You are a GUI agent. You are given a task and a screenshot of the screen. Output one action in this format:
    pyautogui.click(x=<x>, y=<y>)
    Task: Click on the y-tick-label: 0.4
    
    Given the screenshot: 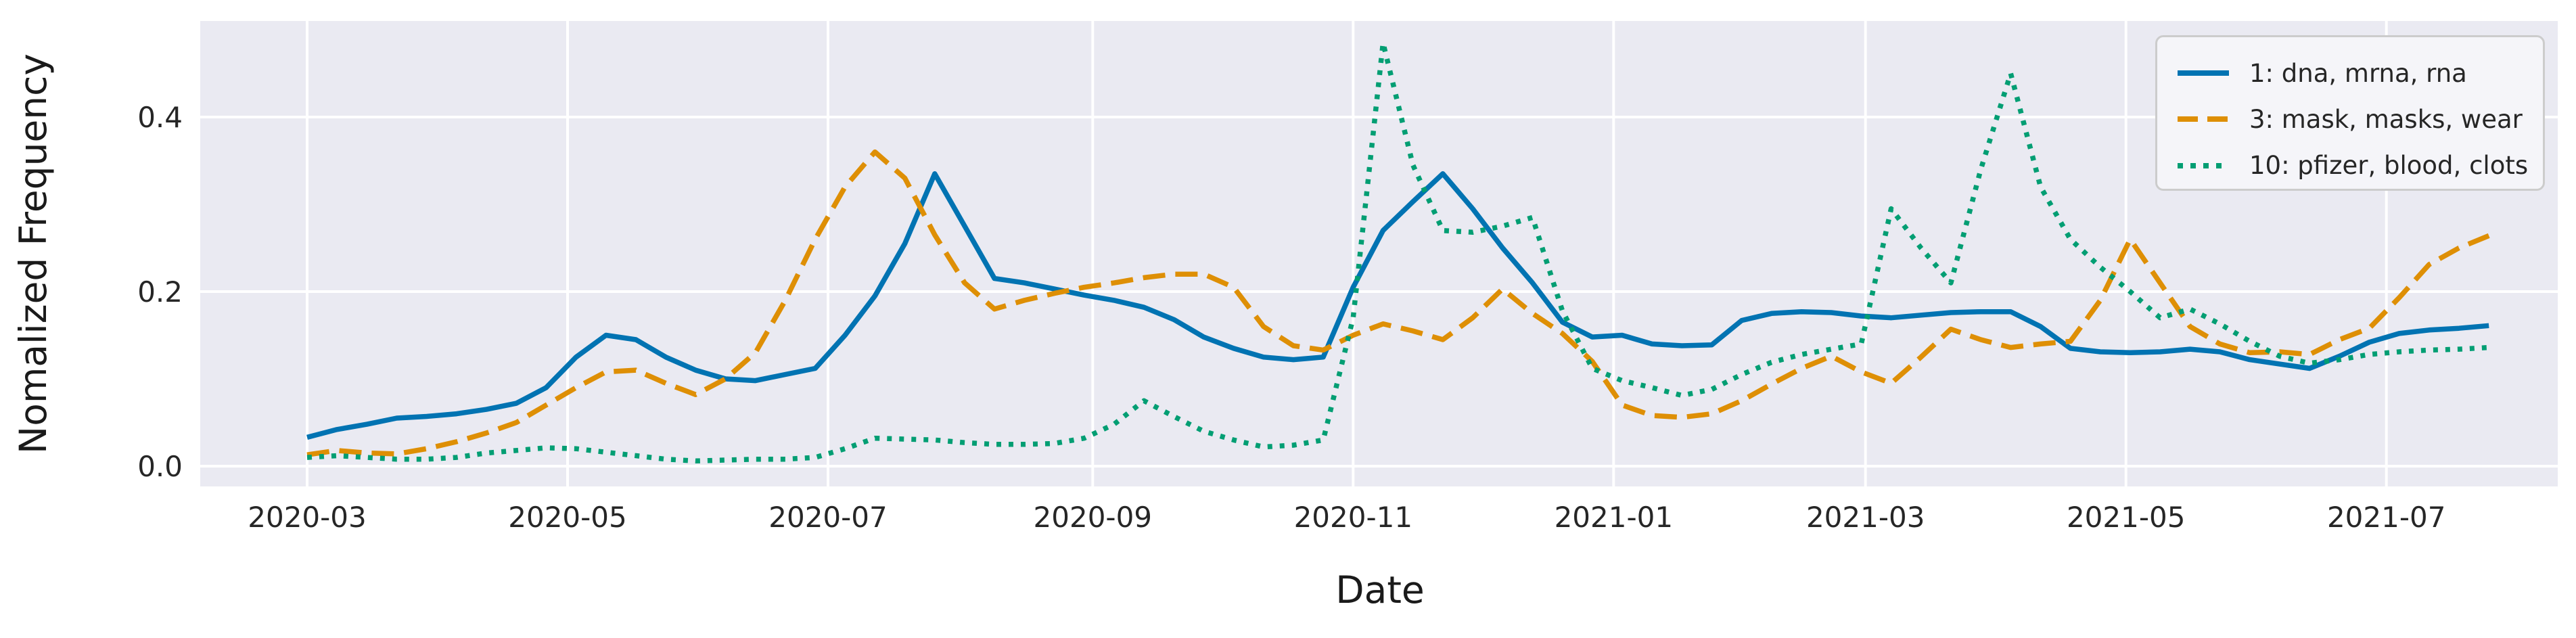 What is the action you would take?
    pyautogui.click(x=160, y=117)
    